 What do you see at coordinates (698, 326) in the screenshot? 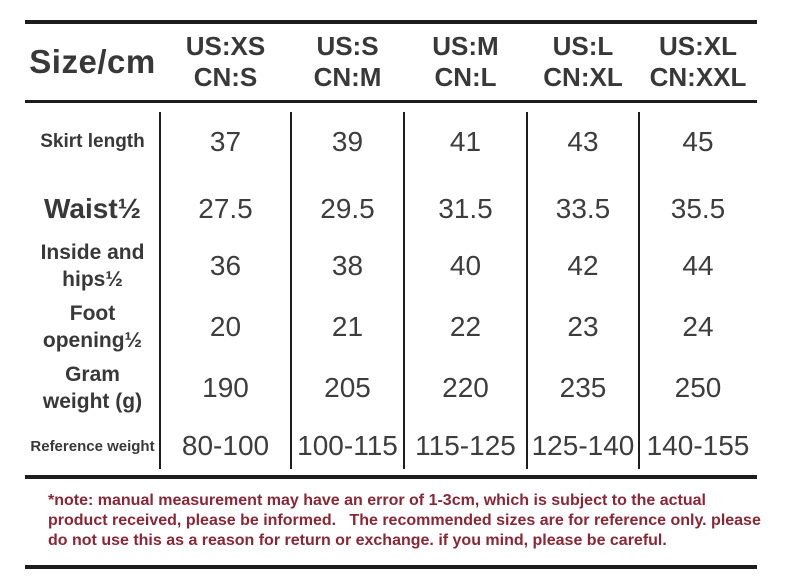
I see `value-cell: 24` at bounding box center [698, 326].